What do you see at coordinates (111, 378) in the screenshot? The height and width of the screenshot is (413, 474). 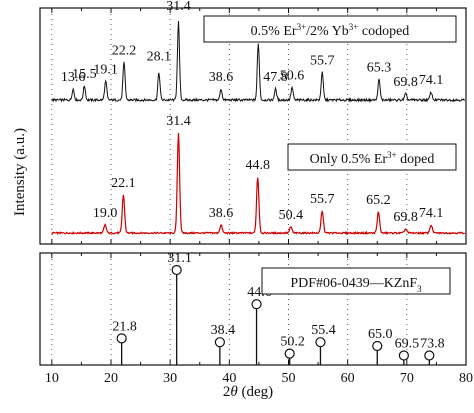 I see `x-tick-label-20: 20` at bounding box center [111, 378].